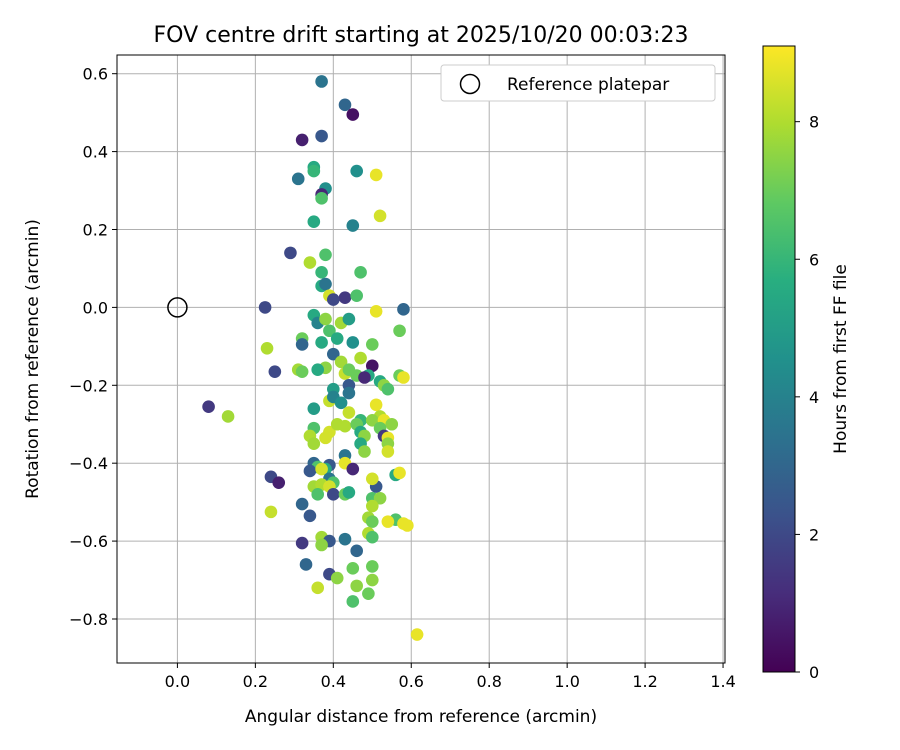 Image resolution: width=900 pixels, height=750 pixels. What do you see at coordinates (411, 681) in the screenshot?
I see `x-tick-label: 0.6` at bounding box center [411, 681].